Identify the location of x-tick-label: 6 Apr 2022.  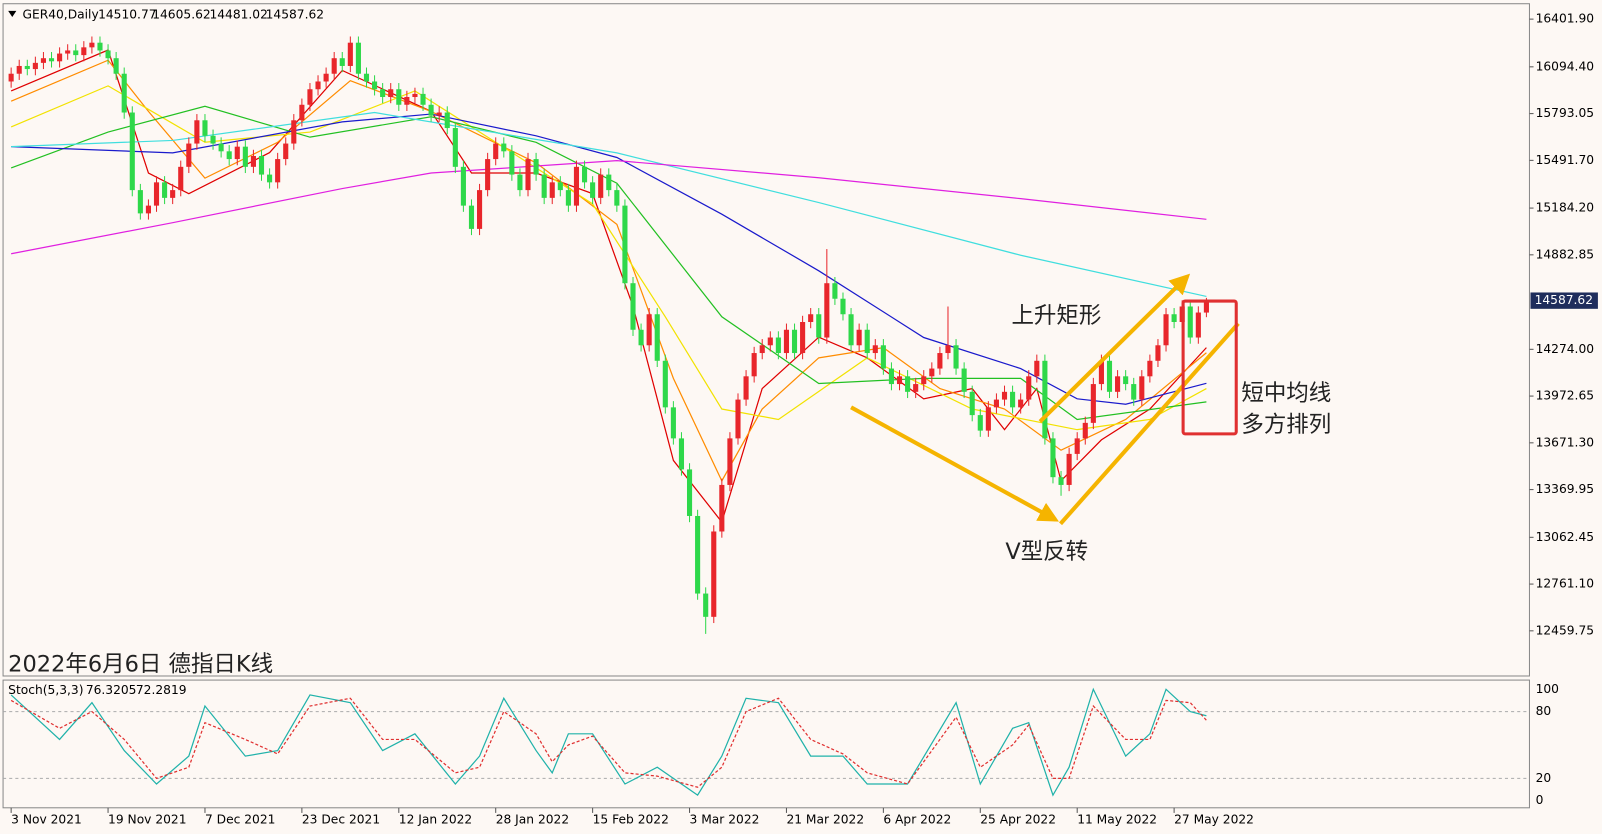
(917, 820).